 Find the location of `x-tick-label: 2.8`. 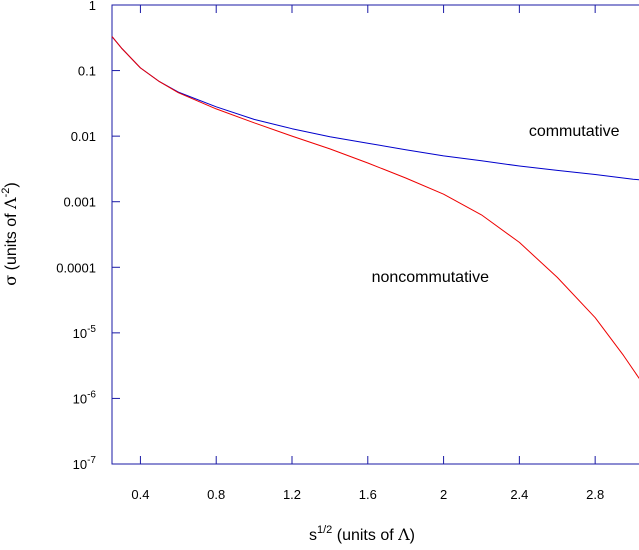

x-tick-label: 2.8 is located at coordinates (595, 494).